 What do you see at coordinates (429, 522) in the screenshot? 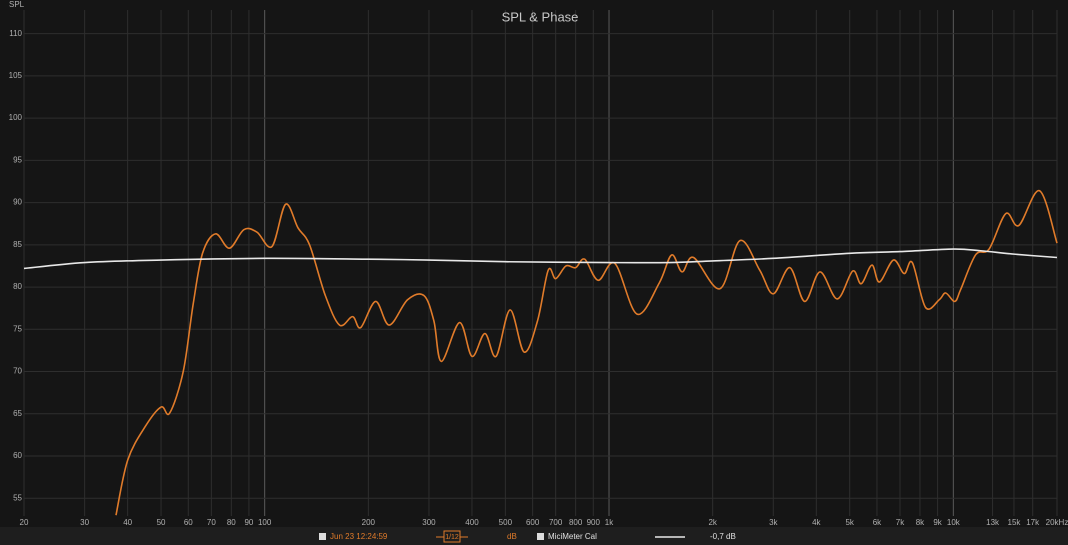
I see `x-tick-label: 300` at bounding box center [429, 522].